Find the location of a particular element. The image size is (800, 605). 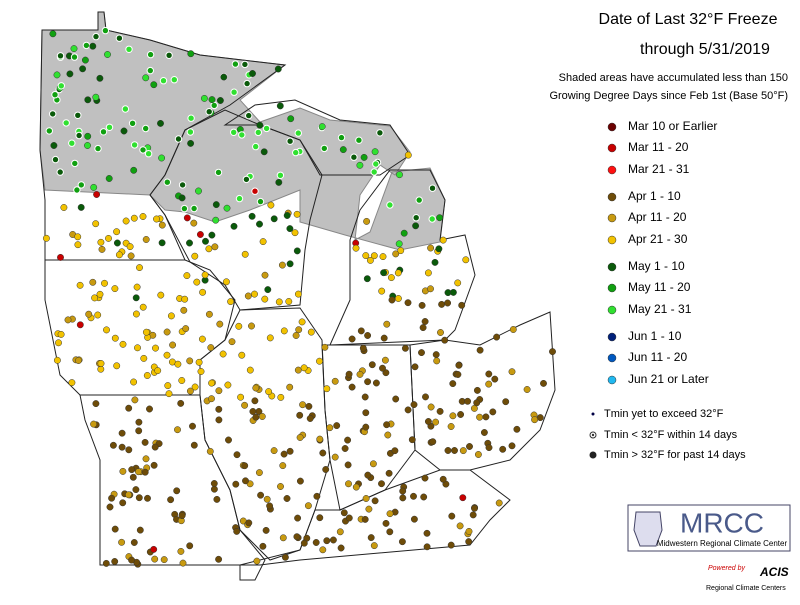

state-mn is located at coordinates (163, 136).